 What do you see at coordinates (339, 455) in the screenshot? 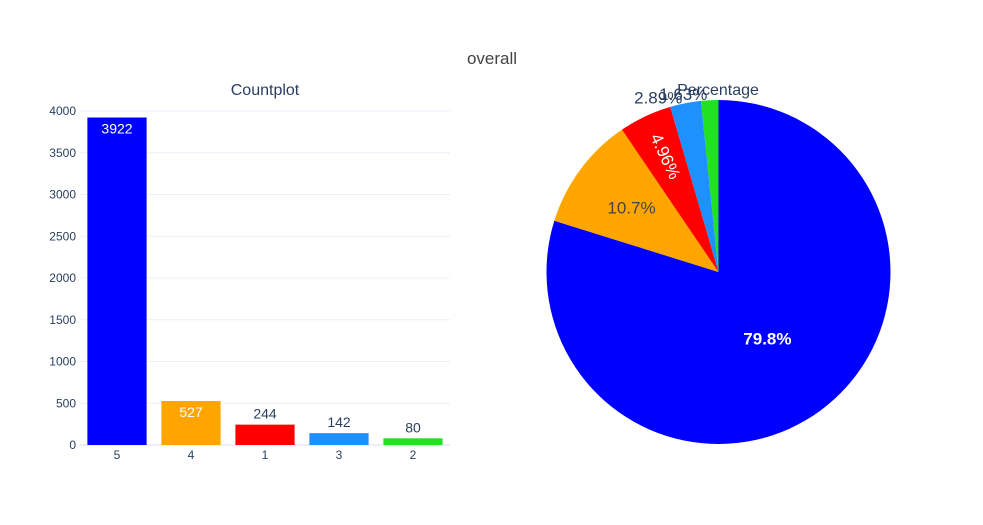
I see `bar-x-tick-label: 3` at bounding box center [339, 455].